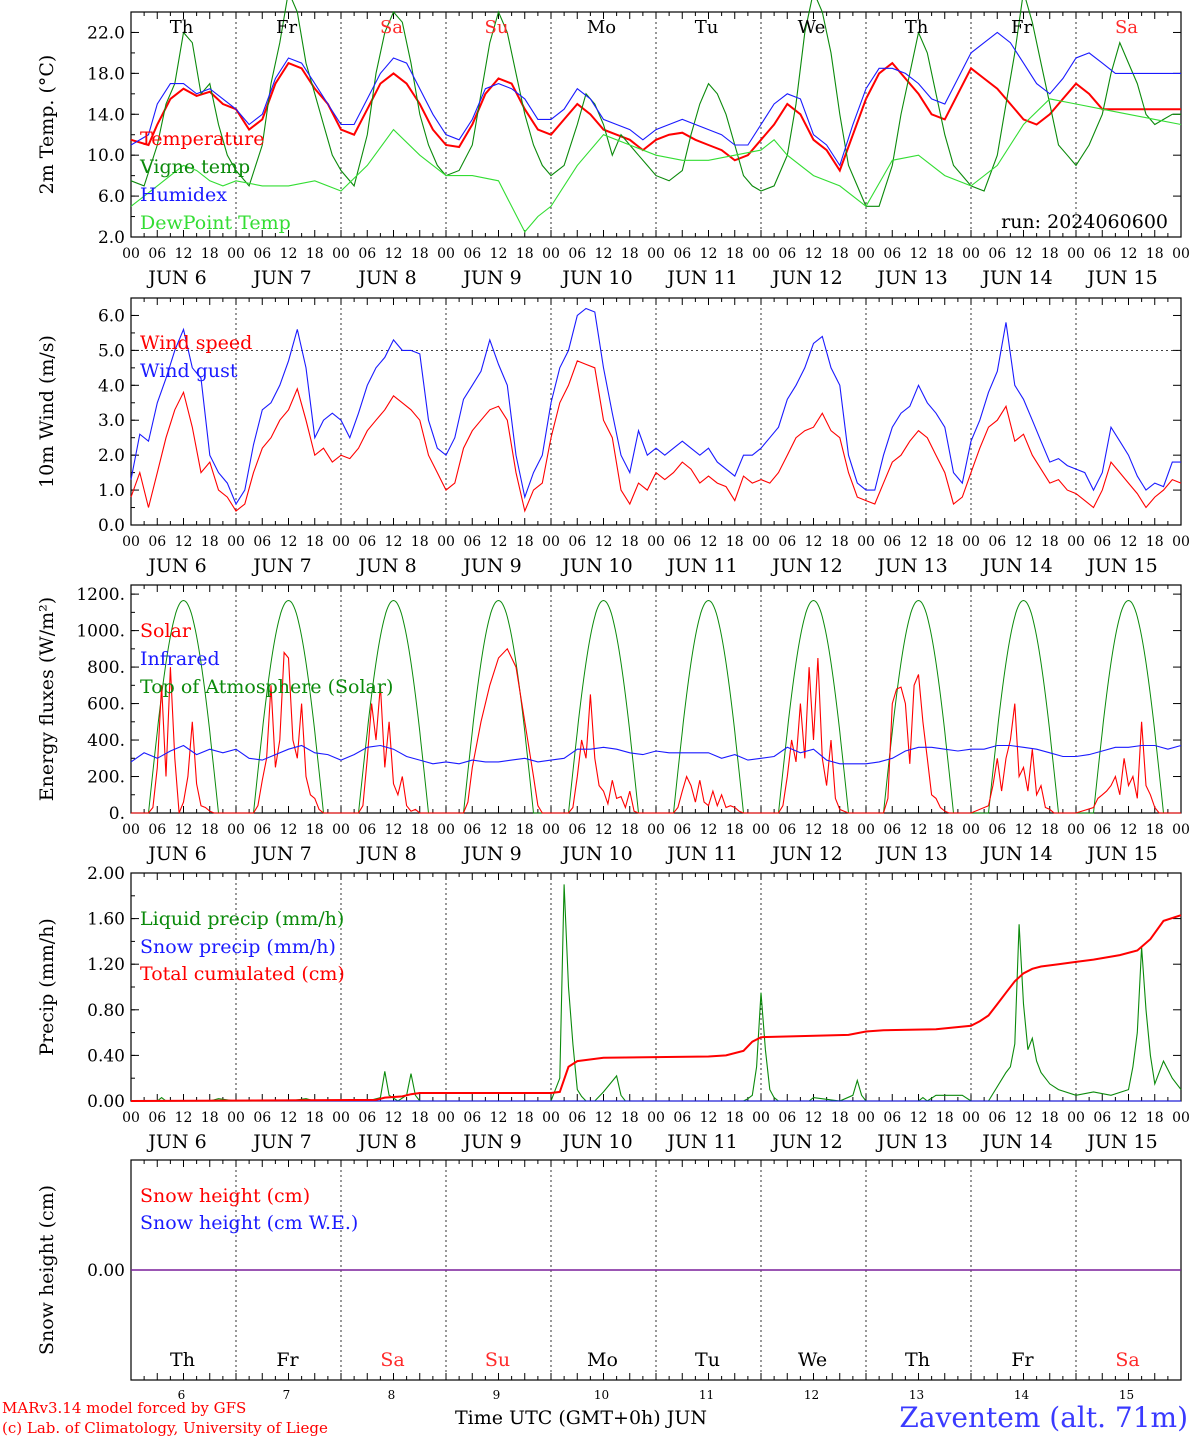 Image resolution: width=1194 pixels, height=1440 pixels. Describe the element at coordinates (655, 406) in the screenshot. I see `wind-gust-line` at that location.